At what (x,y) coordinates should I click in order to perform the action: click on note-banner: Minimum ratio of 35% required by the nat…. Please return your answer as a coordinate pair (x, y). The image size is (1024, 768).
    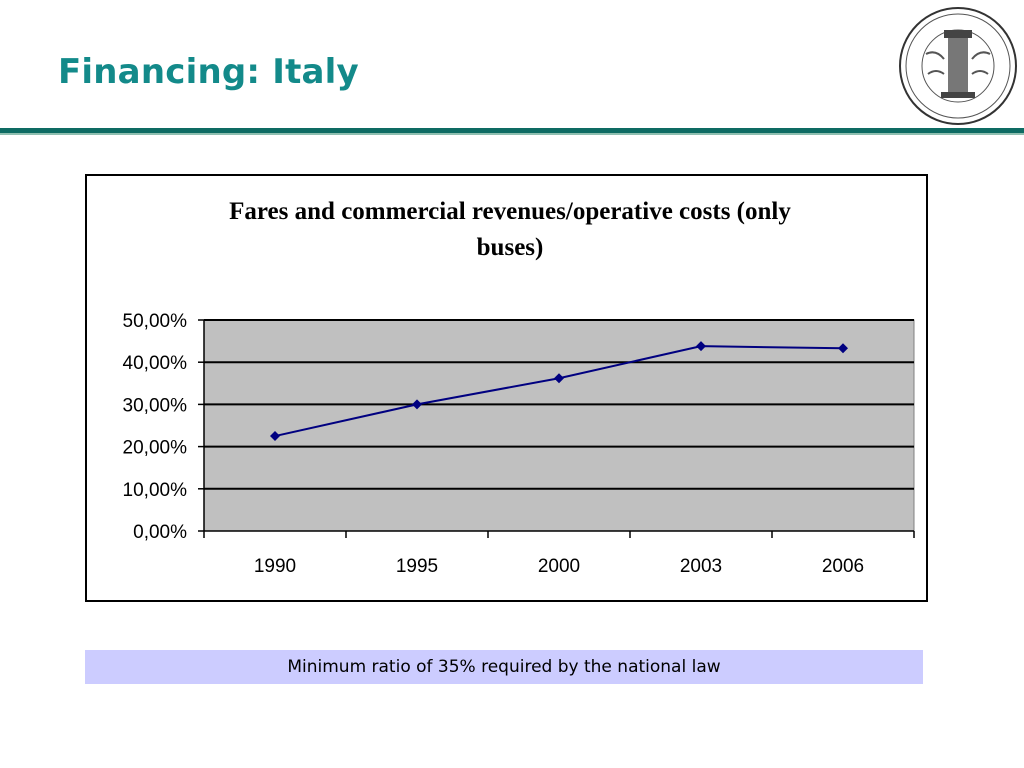
    Looking at the image, I should click on (504, 667).